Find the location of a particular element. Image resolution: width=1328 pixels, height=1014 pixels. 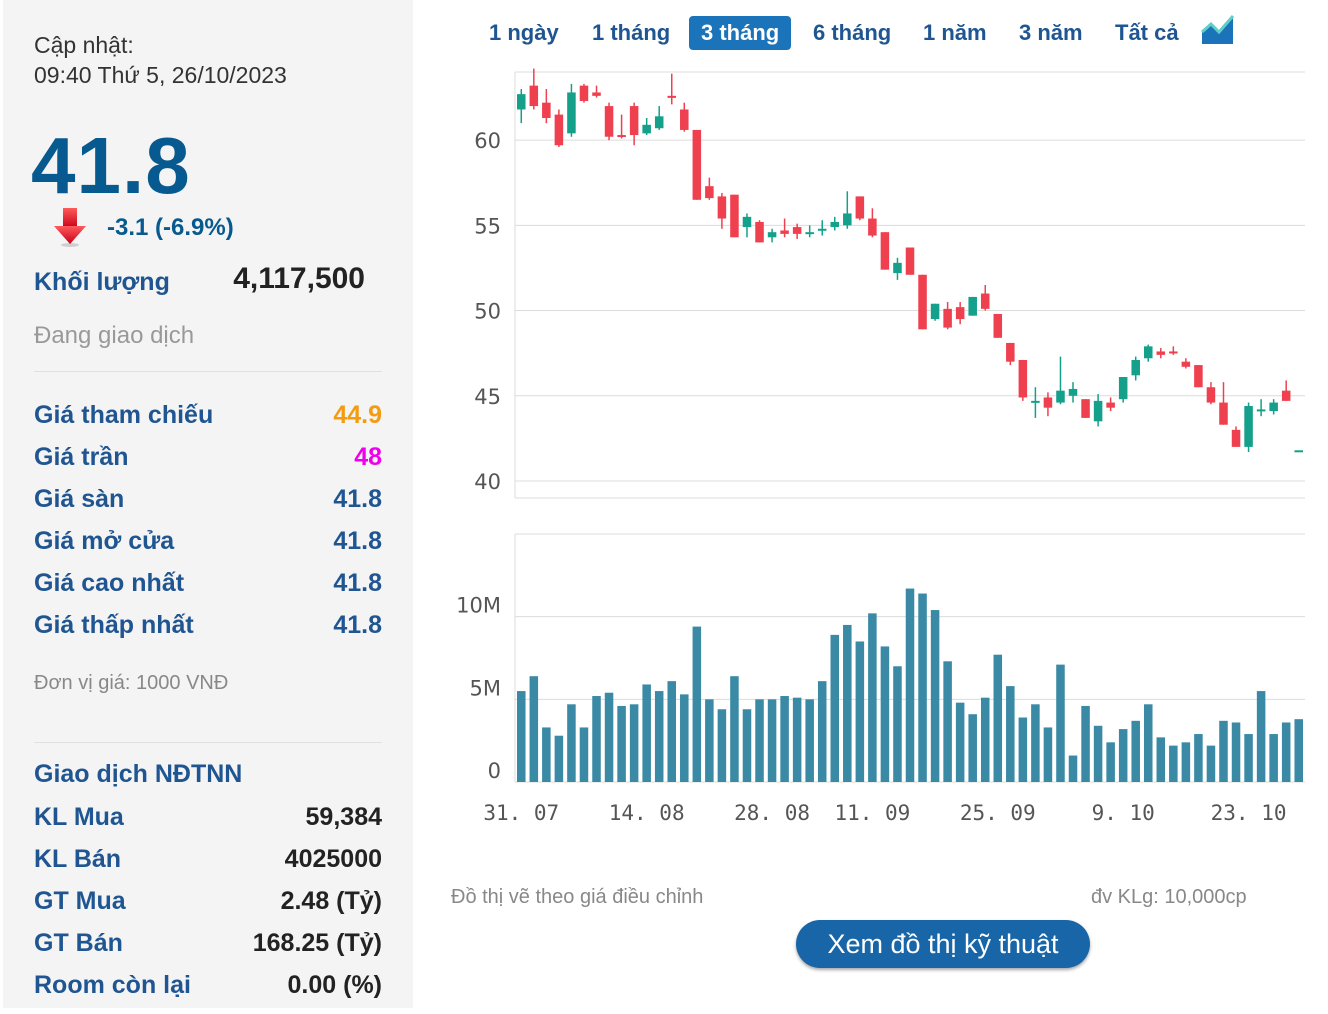

foreign-row-label: GT Bán is located at coordinates (78, 943).